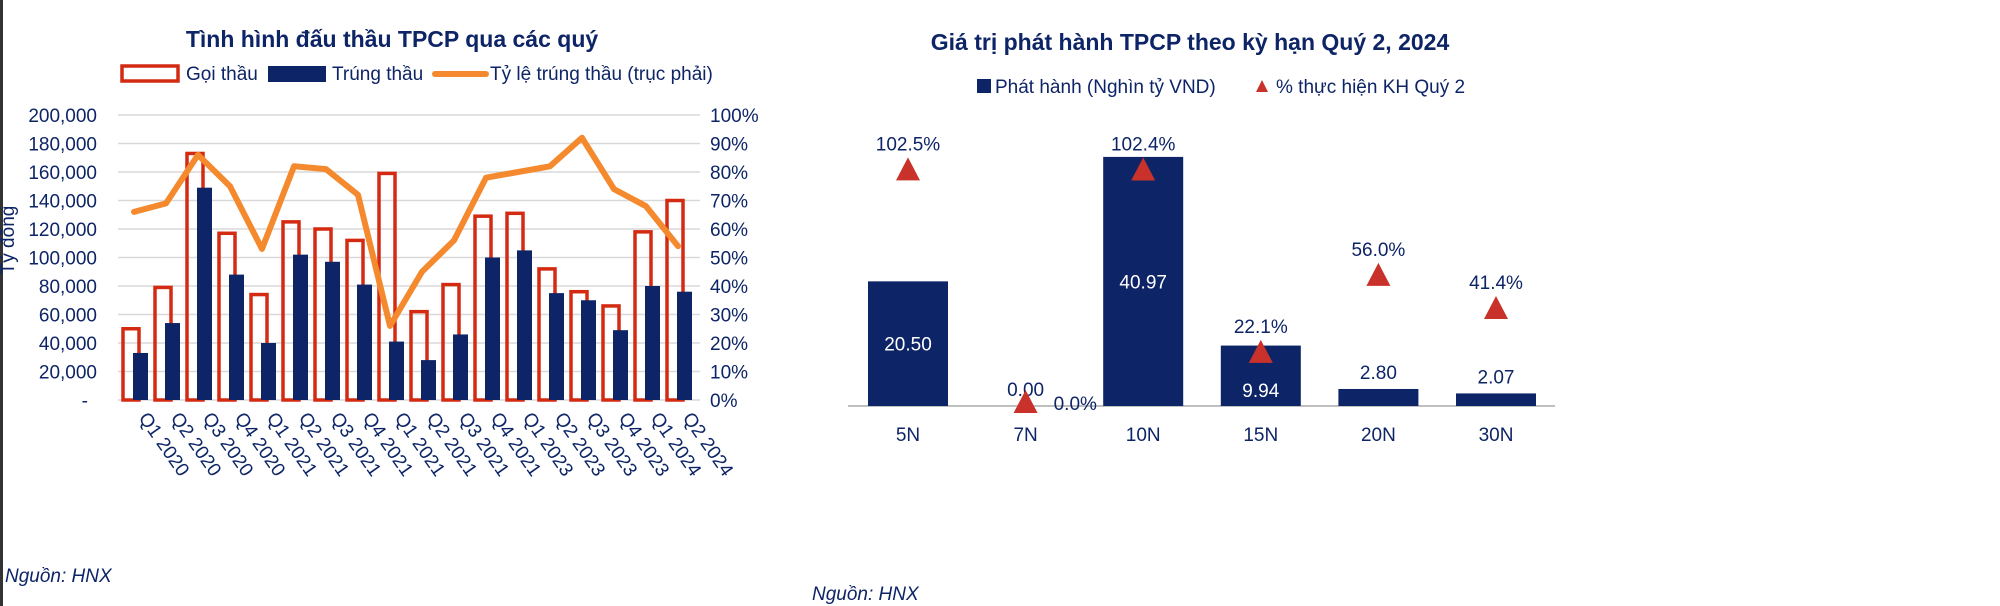  I want to click on legend-swatch-goi-thau, so click(150, 73).